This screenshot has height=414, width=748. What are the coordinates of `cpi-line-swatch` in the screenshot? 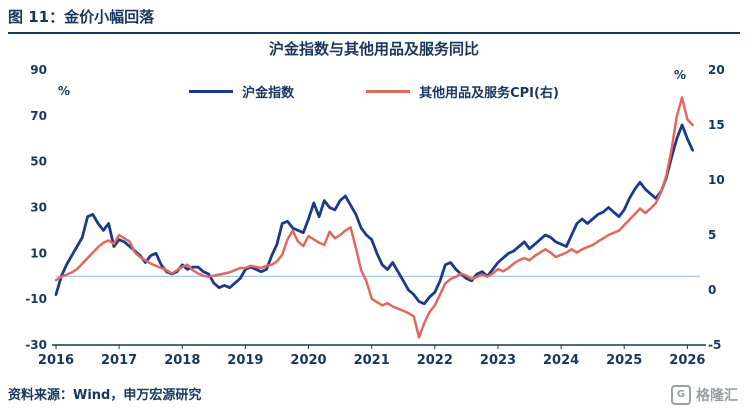 It's located at (388, 91).